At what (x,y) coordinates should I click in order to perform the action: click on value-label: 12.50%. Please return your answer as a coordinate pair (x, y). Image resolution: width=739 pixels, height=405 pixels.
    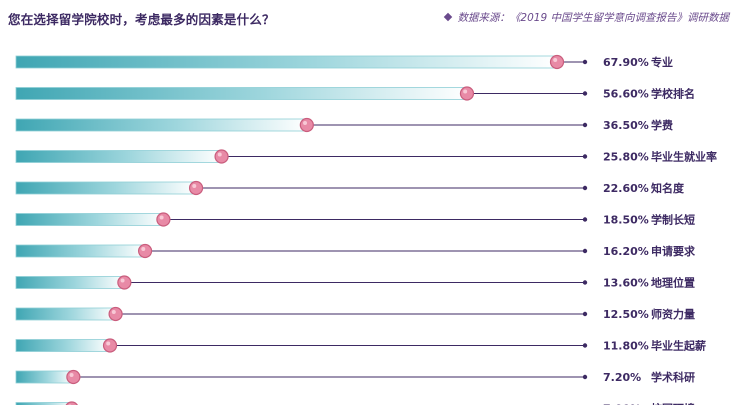
    Looking at the image, I should click on (626, 314).